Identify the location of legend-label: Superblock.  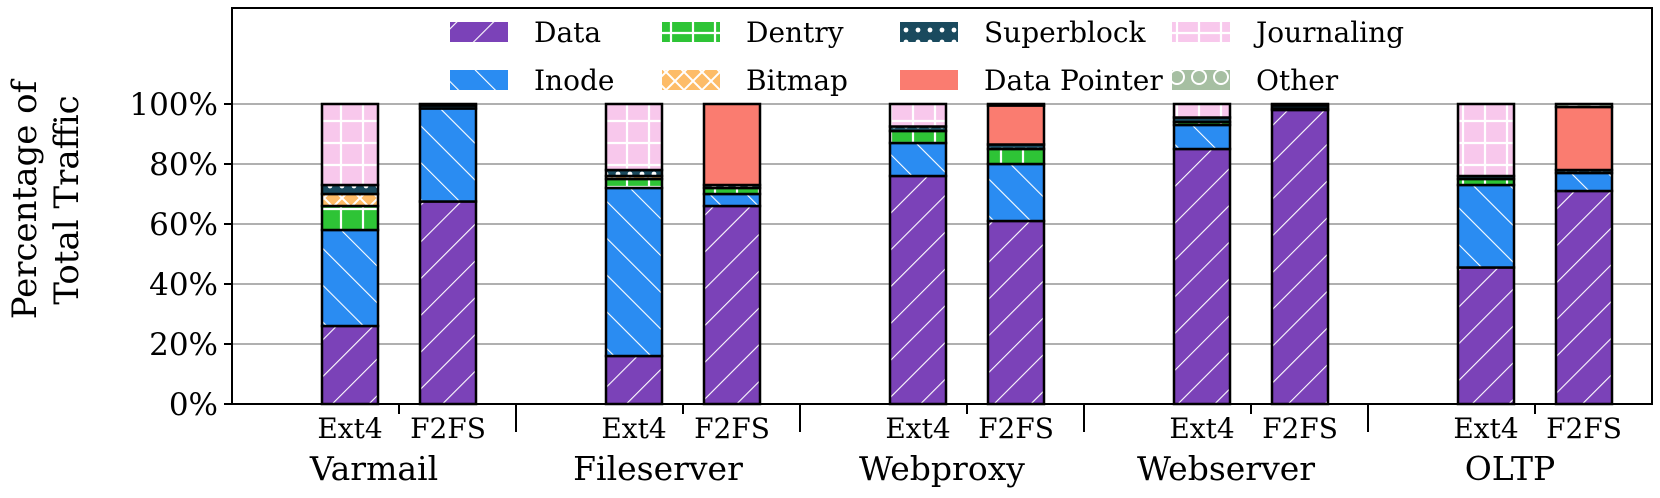
(1065, 32).